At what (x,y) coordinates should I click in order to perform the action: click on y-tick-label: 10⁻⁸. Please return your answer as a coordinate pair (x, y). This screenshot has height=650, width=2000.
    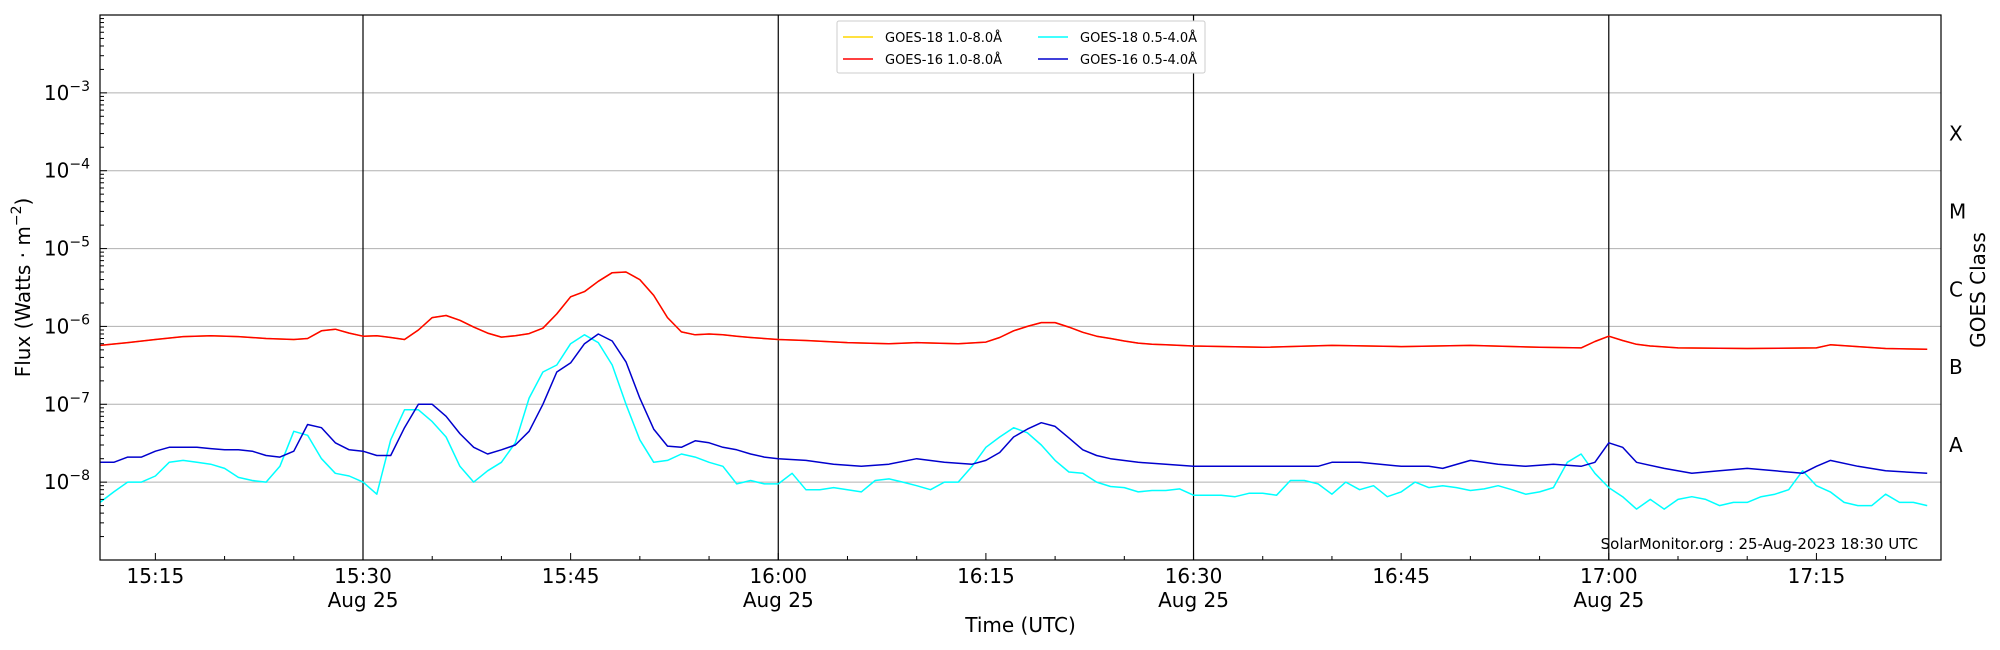
    Looking at the image, I should click on (67, 481).